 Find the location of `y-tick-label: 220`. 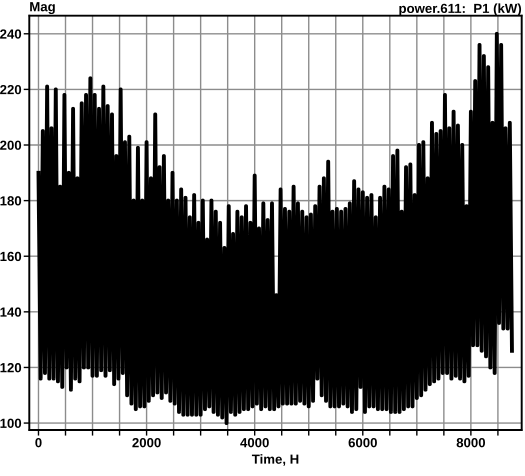

y-tick-label: 220 is located at coordinates (11, 89).